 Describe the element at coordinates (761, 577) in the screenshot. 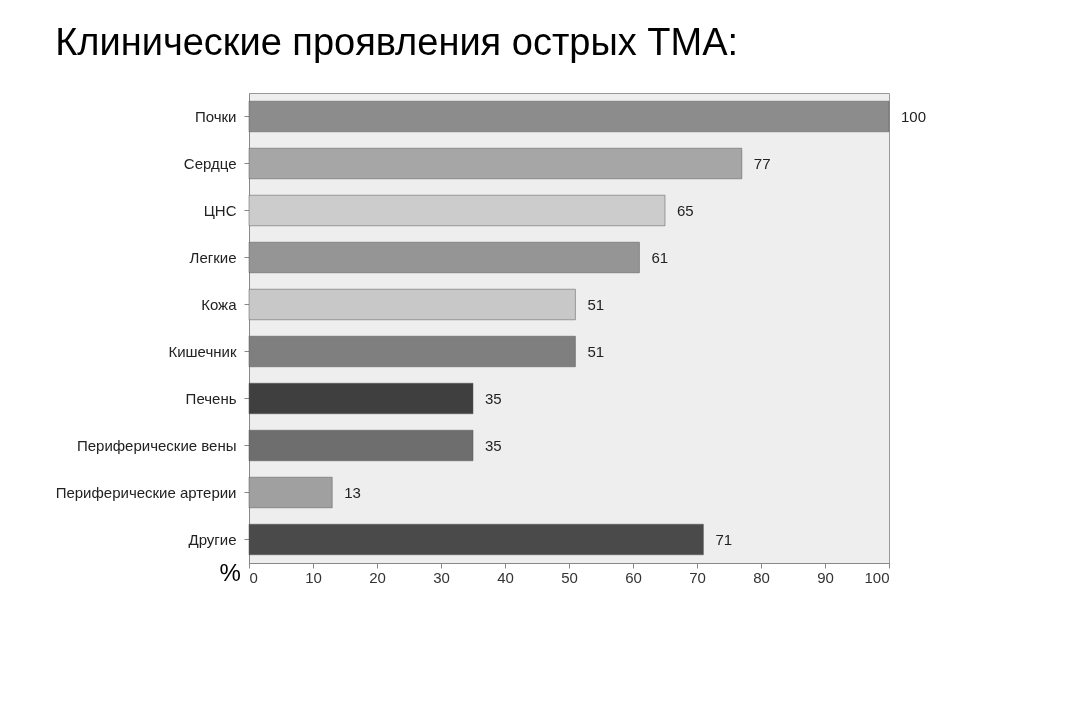

I see `x-tick-label: 80` at that location.